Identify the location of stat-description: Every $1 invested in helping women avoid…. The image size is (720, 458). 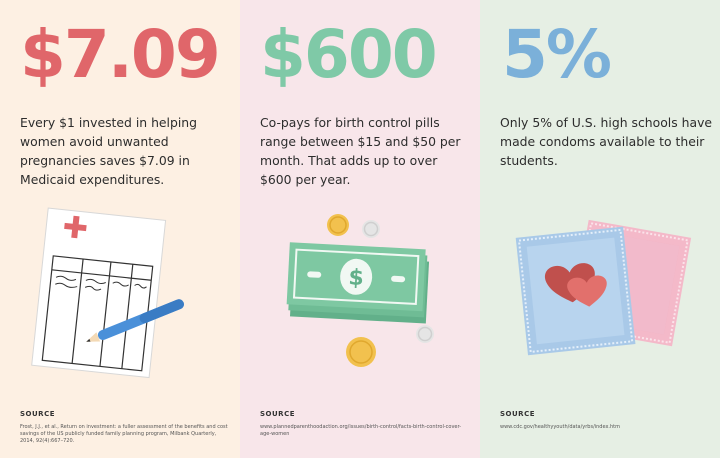
(109, 151).